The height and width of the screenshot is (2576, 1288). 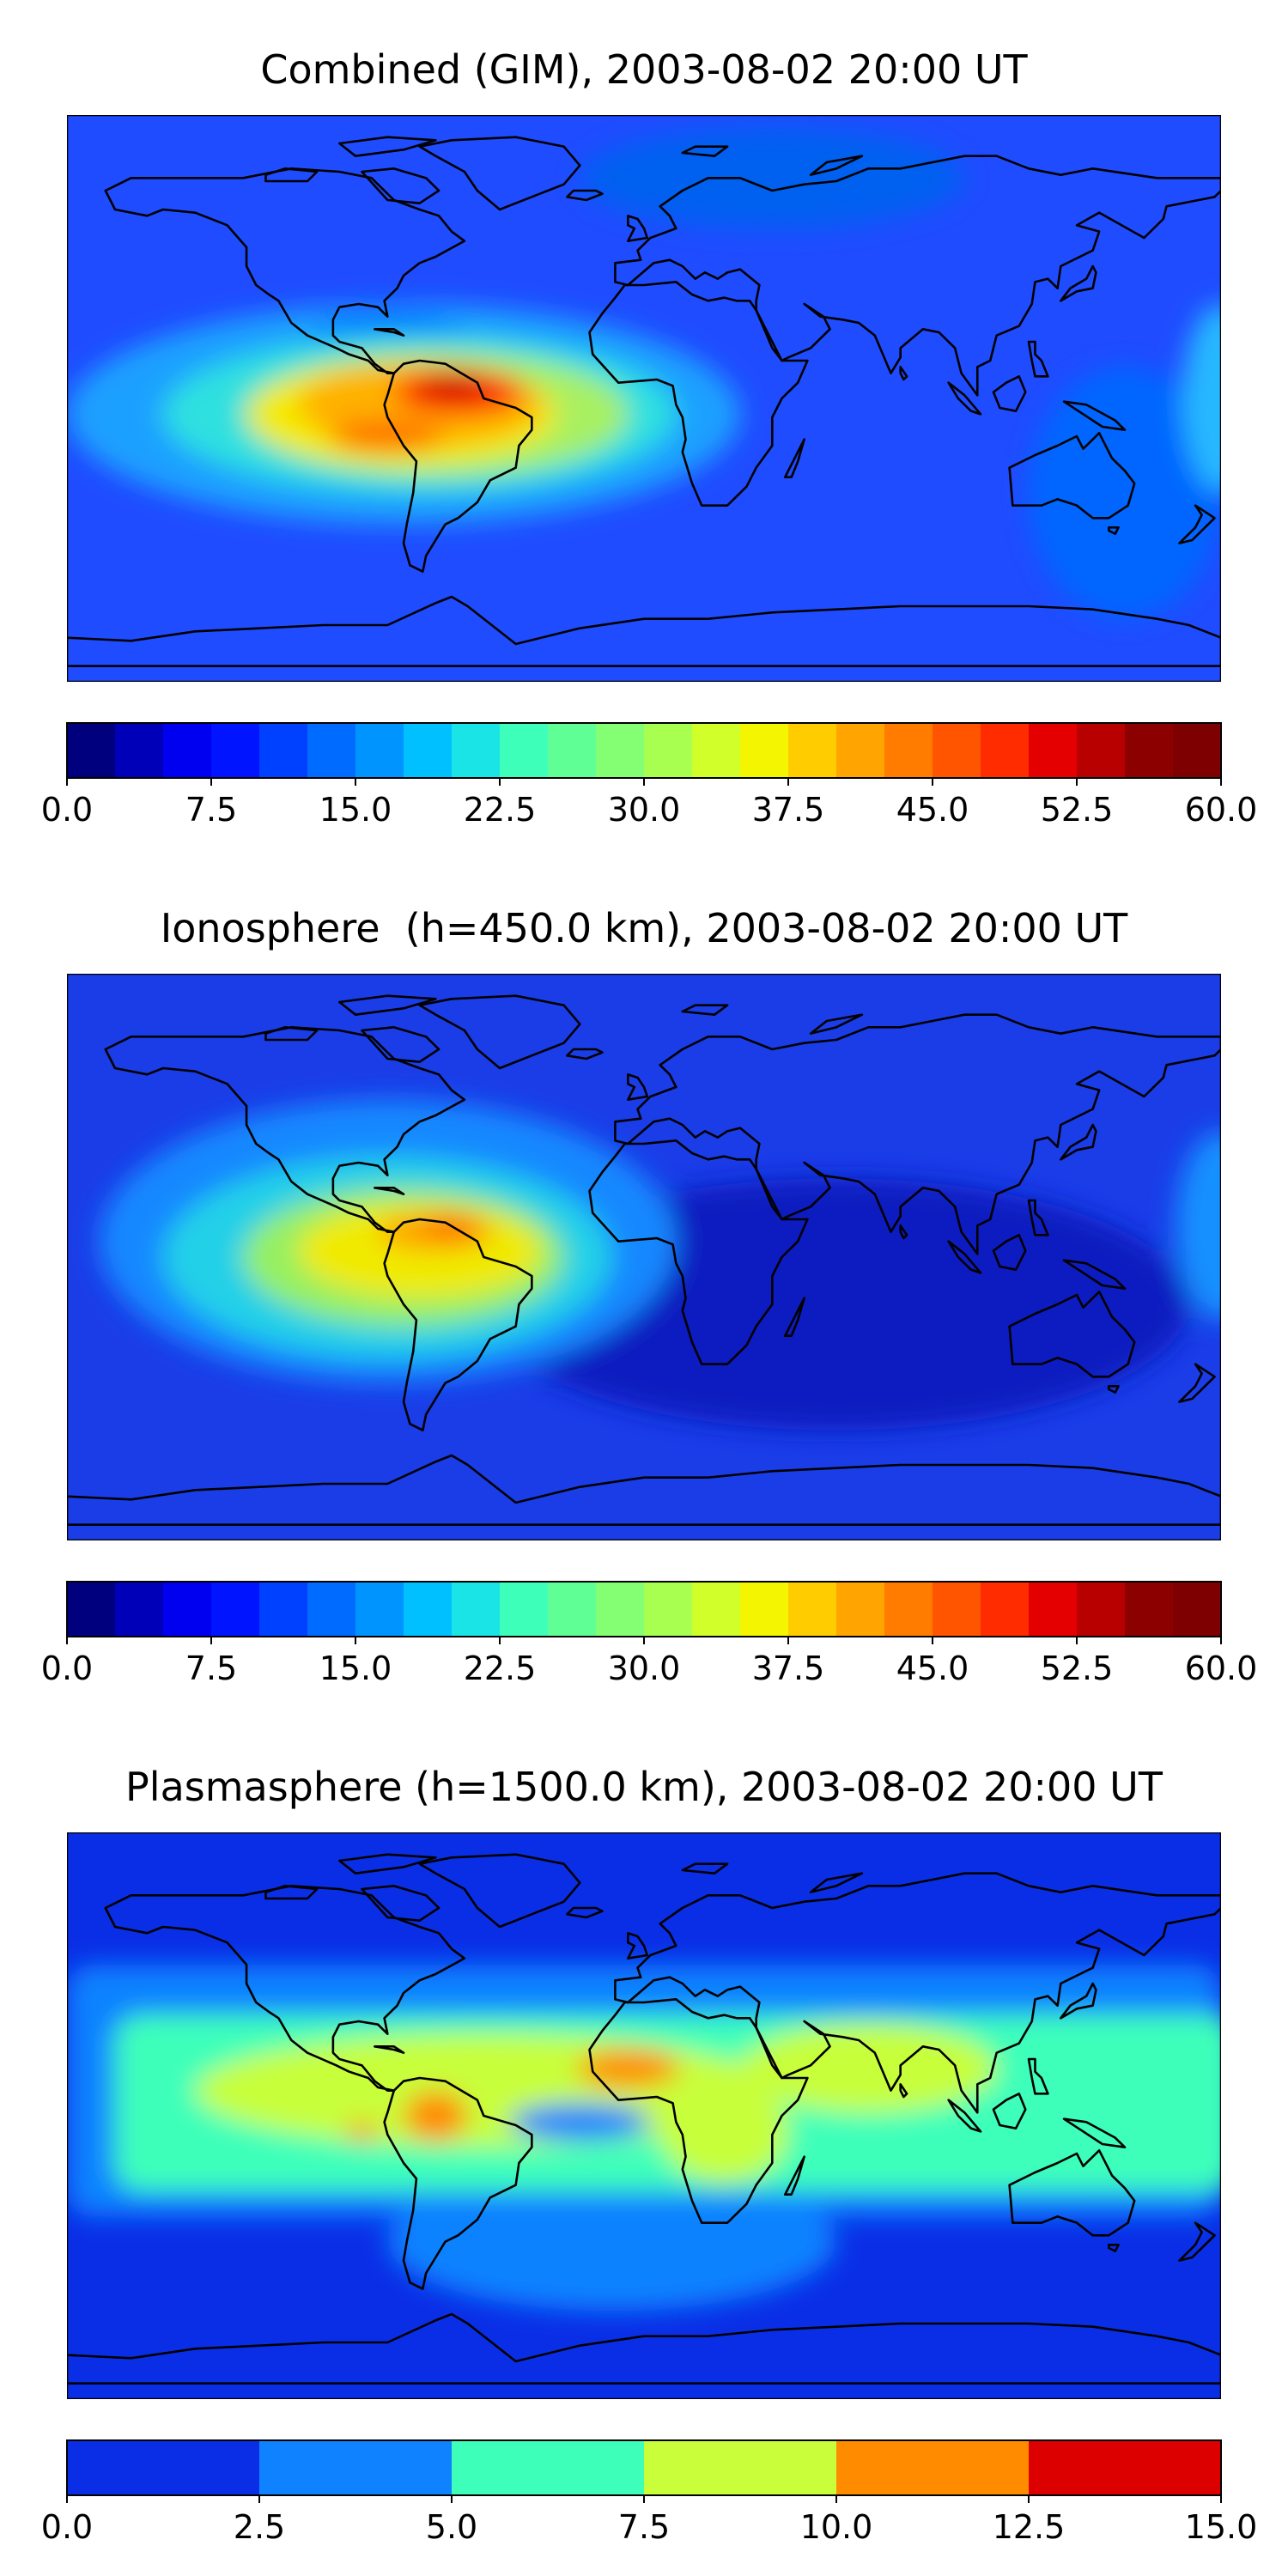 I want to click on colorbar-tick-label: 5.0, so click(x=452, y=2527).